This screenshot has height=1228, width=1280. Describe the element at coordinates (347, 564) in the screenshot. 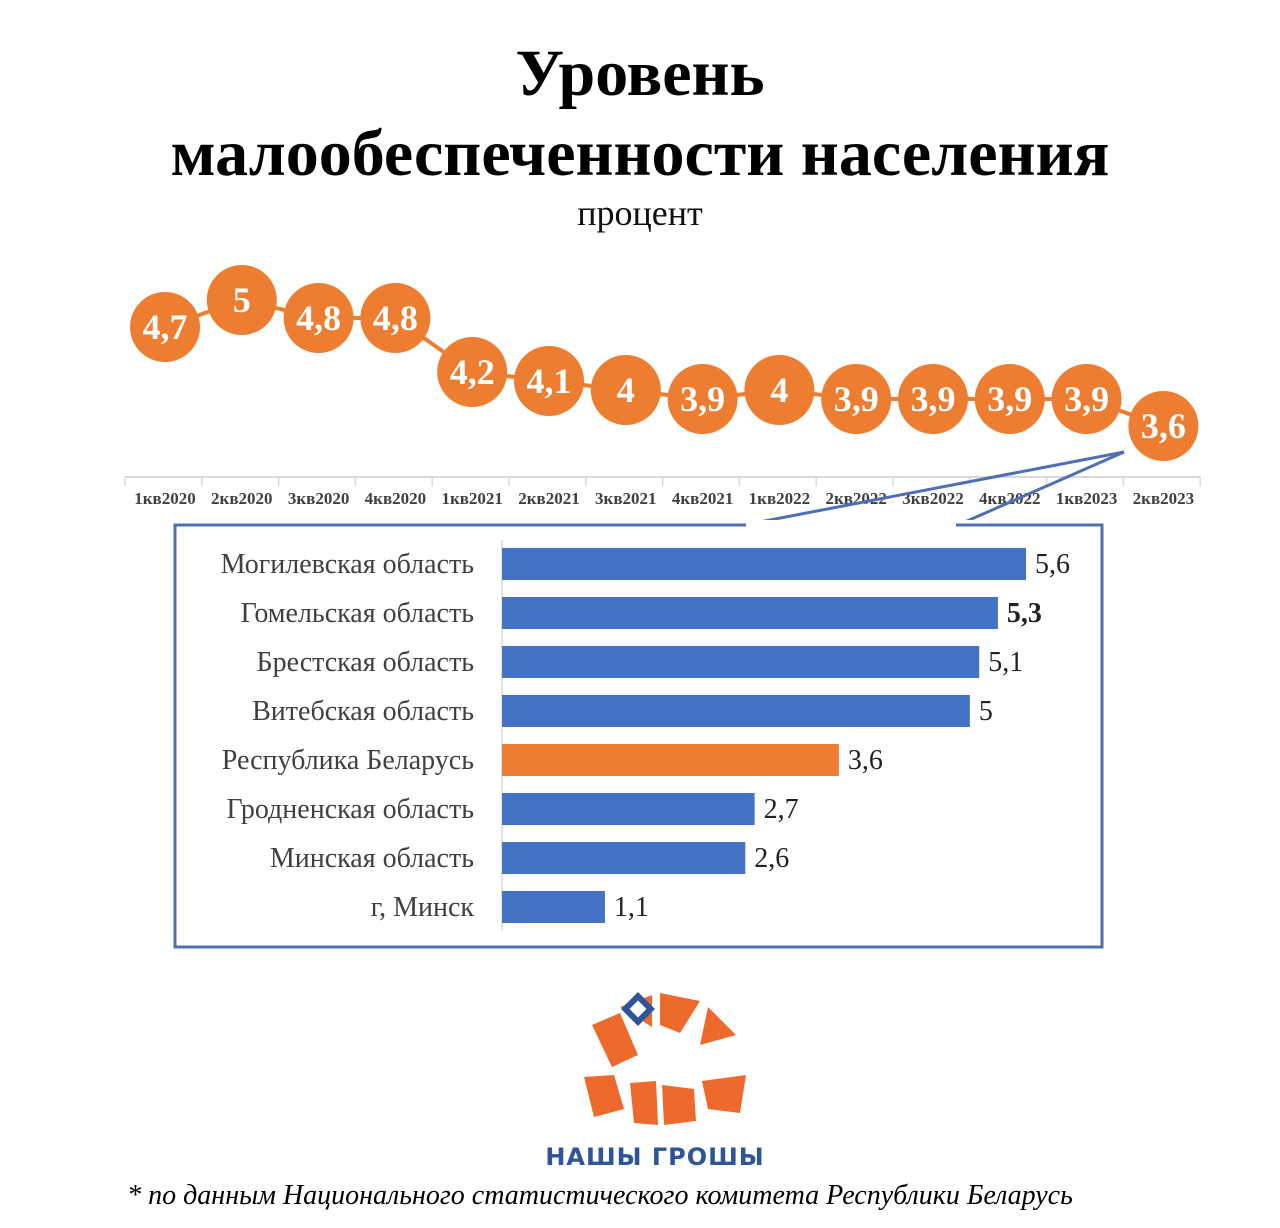

I see `category-label: Могилевская область` at that location.